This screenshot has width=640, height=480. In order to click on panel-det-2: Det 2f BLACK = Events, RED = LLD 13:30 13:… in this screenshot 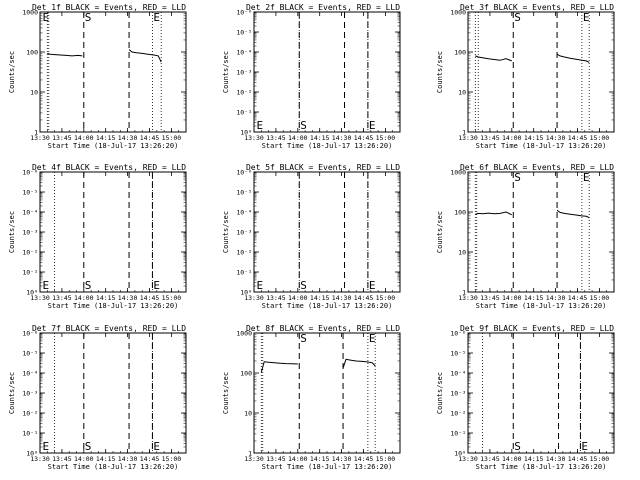, I will do `click(311, 76)`.